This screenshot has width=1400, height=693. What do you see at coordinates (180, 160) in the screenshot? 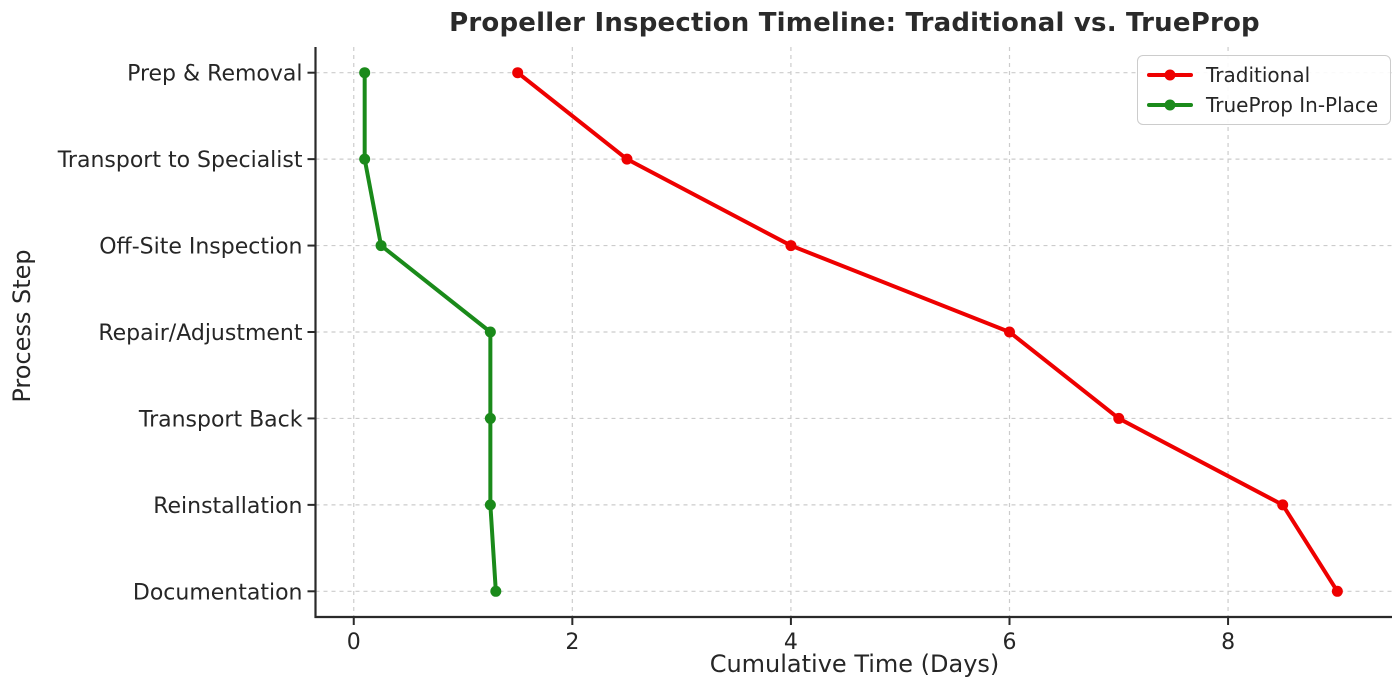
I see `y-tick-label: Transport to Specialist` at bounding box center [180, 160].